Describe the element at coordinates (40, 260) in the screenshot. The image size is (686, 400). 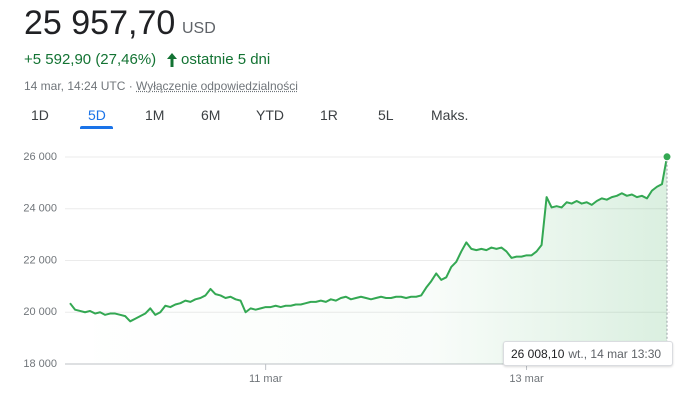
I see `y-tick-label: 22 000` at that location.